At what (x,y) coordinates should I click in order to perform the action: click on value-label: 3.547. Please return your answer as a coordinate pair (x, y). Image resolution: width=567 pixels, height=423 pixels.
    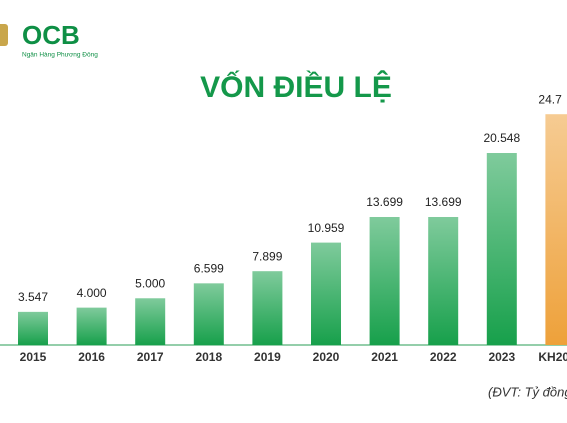
    Looking at the image, I should click on (33, 297).